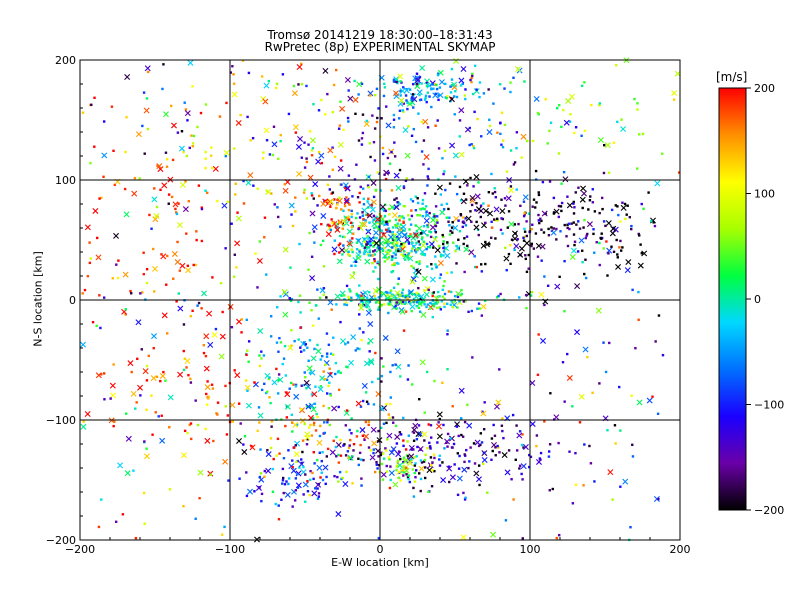 The width and height of the screenshot is (800, 600). Describe the element at coordinates (61, 420) in the screenshot. I see `y-tick-label: −100` at that location.